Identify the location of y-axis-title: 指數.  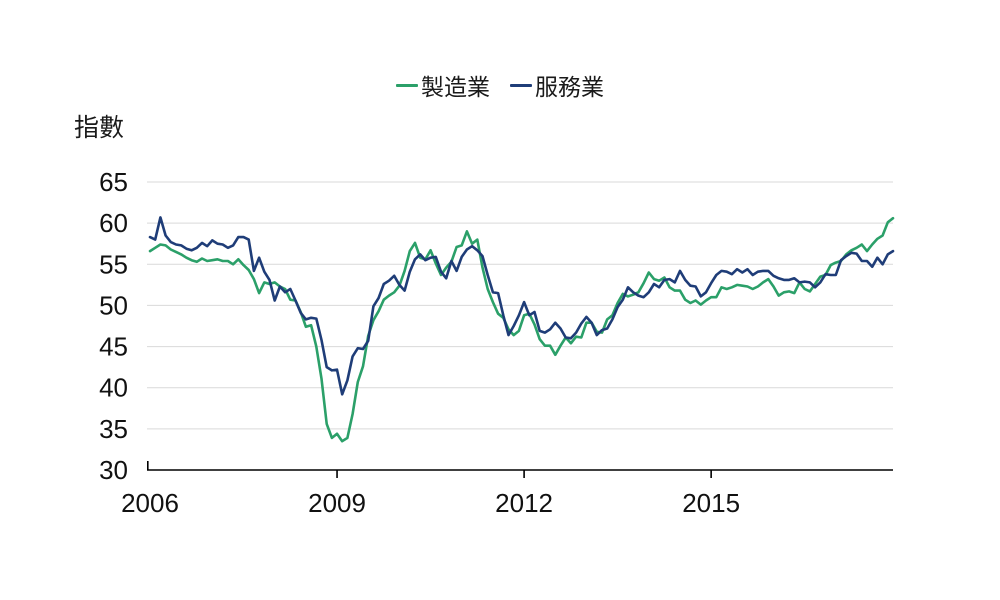
(99, 128).